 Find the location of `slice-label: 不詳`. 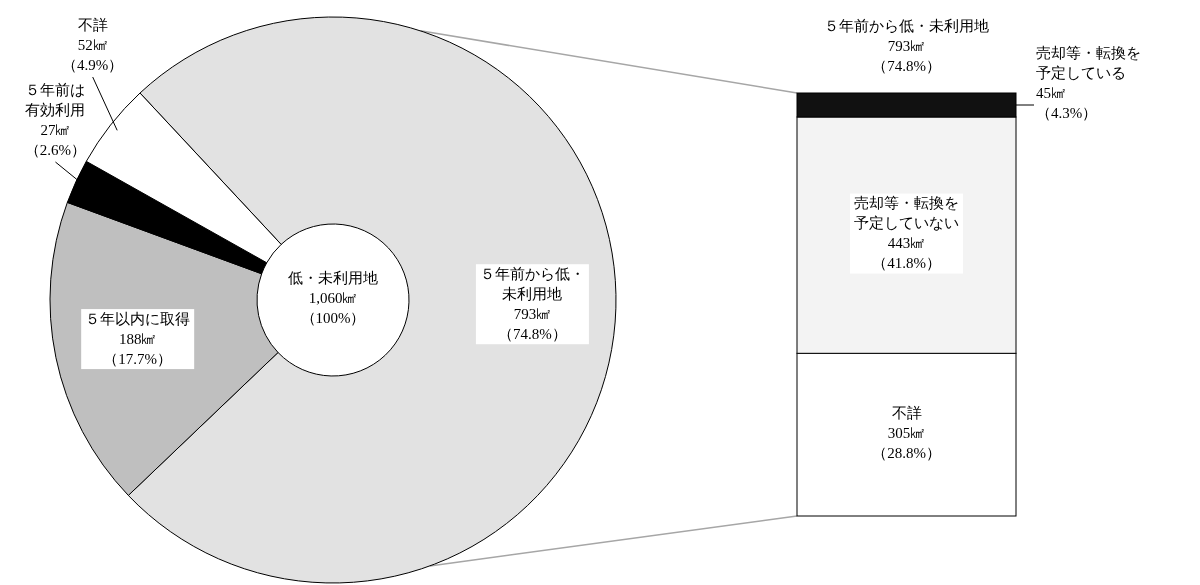

slice-label: 不詳 is located at coordinates (92, 25).